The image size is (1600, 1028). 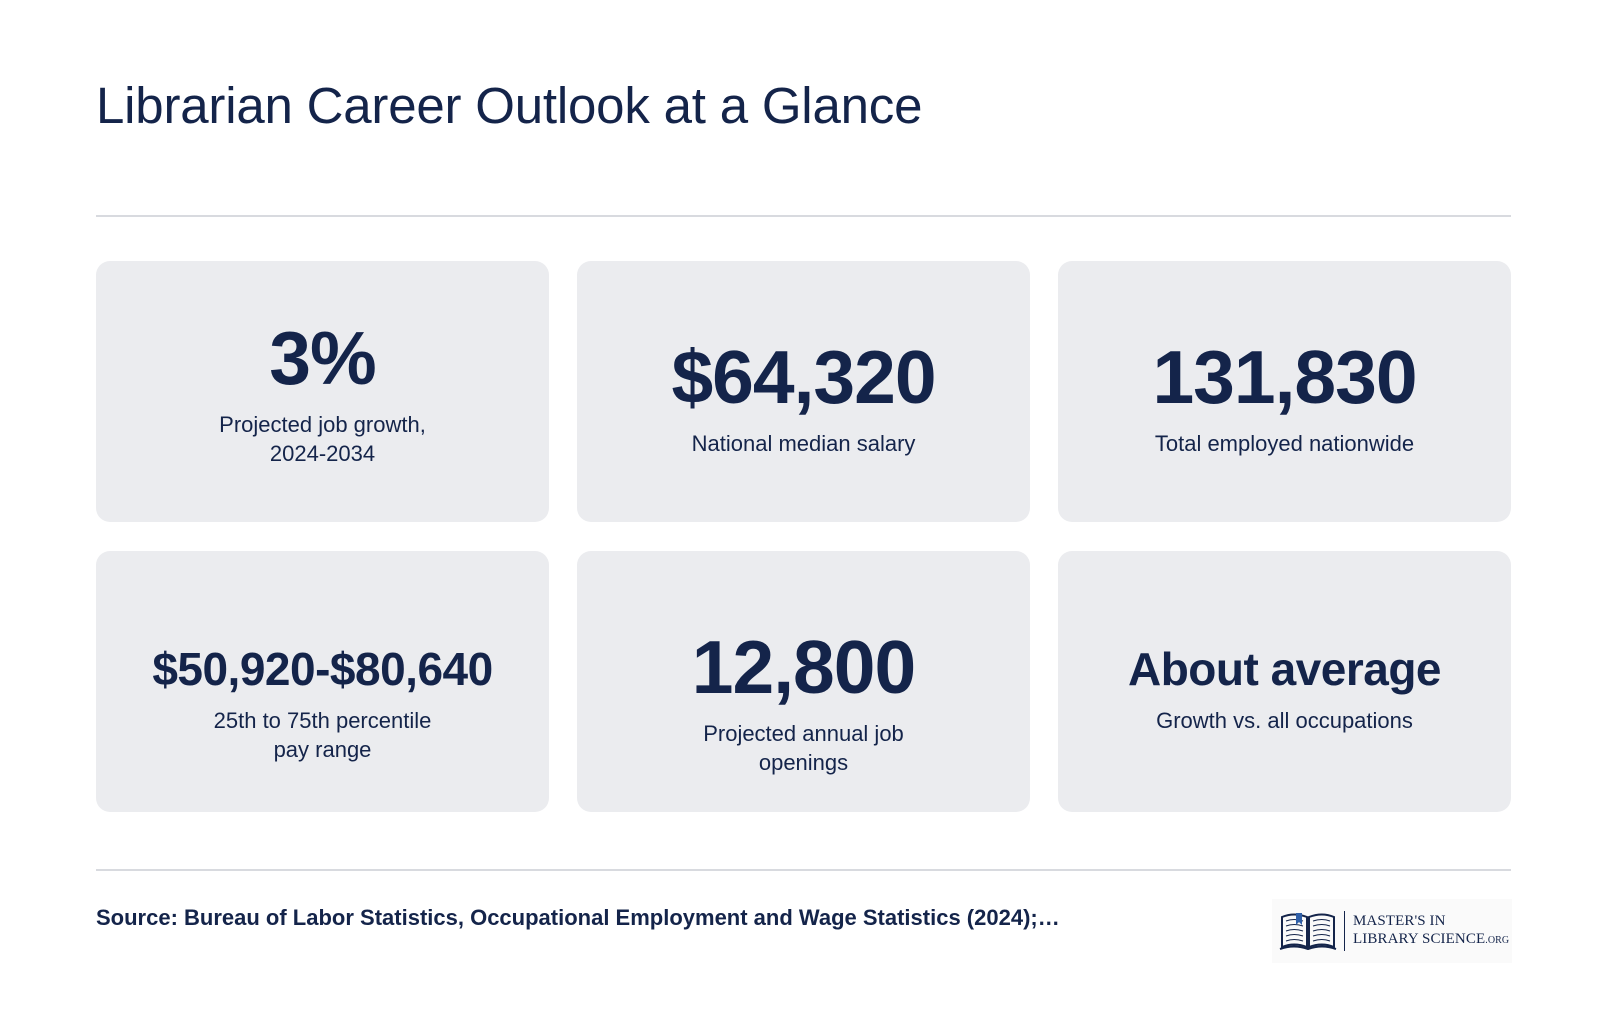 I want to click on stat-card-median-salary: $64,320 National median salary, so click(x=803, y=391).